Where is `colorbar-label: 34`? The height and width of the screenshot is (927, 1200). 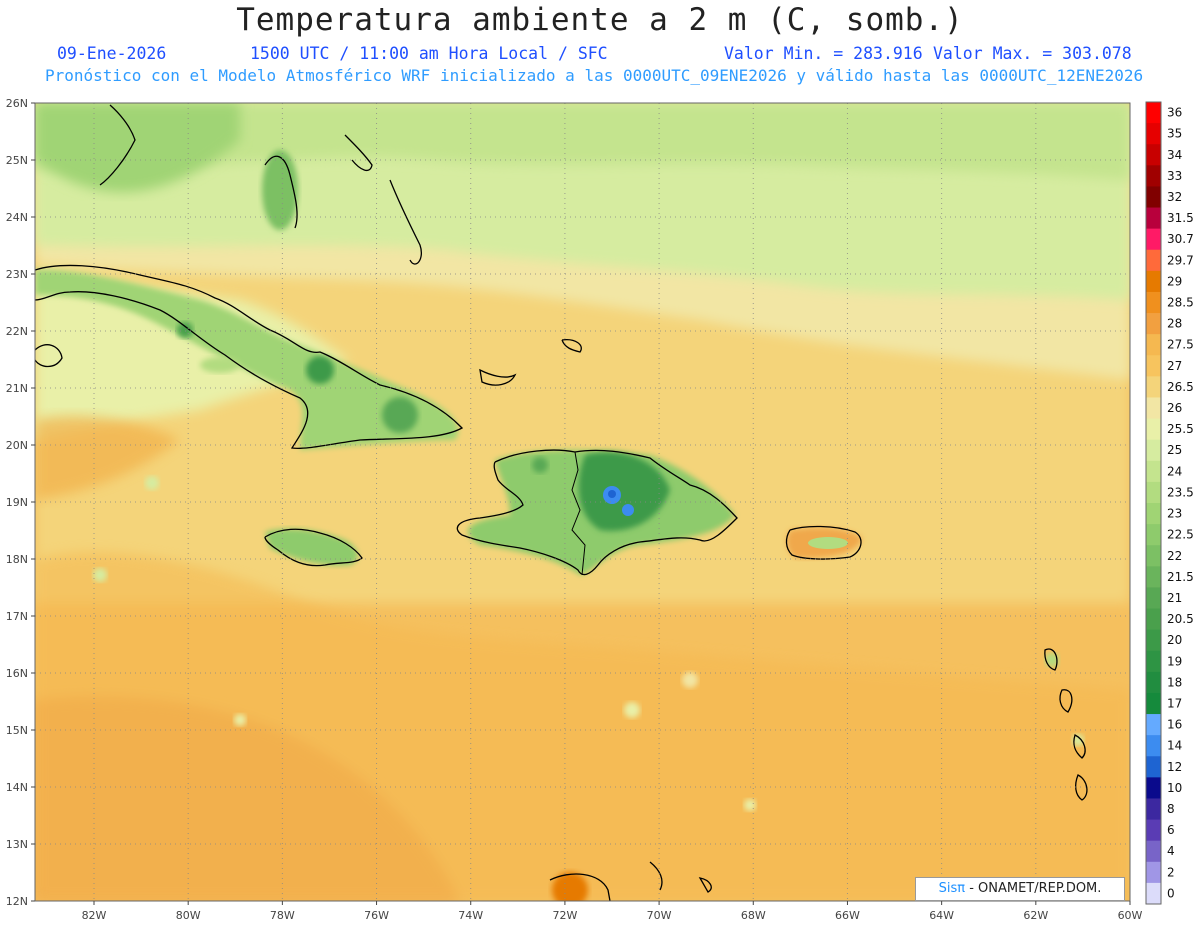 colorbar-label: 34 is located at coordinates (1174, 155).